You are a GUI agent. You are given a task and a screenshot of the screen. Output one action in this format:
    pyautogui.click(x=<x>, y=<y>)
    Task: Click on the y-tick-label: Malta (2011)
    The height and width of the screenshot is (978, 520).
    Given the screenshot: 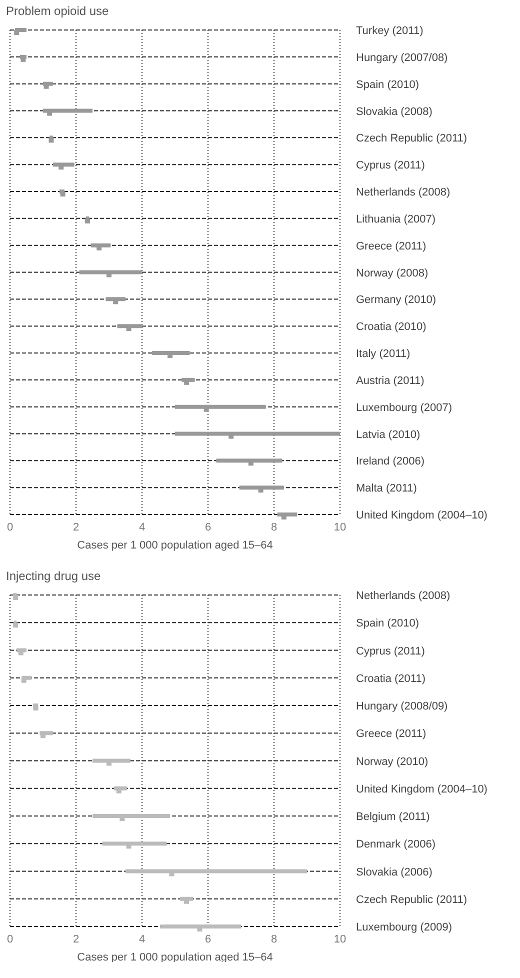 What is the action you would take?
    pyautogui.click(x=386, y=488)
    